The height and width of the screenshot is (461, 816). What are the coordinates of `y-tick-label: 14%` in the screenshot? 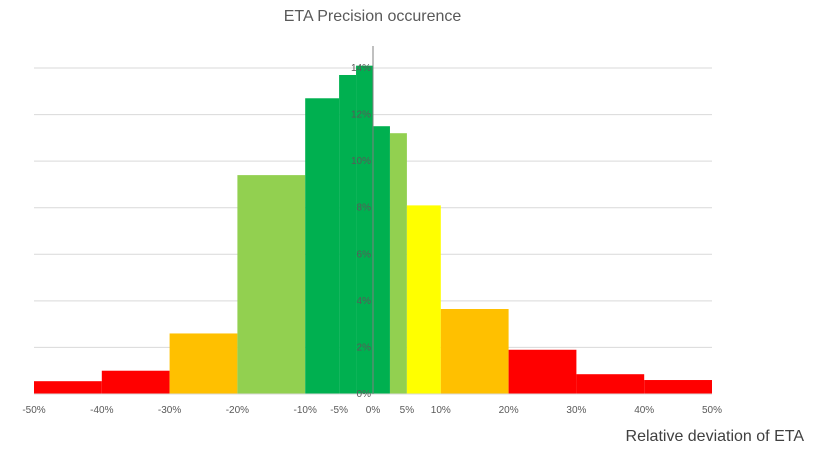 It's located at (361, 68).